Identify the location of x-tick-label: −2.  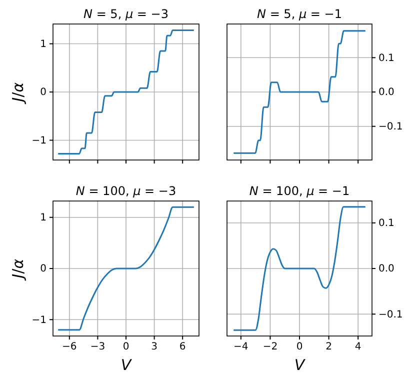
(270, 347).